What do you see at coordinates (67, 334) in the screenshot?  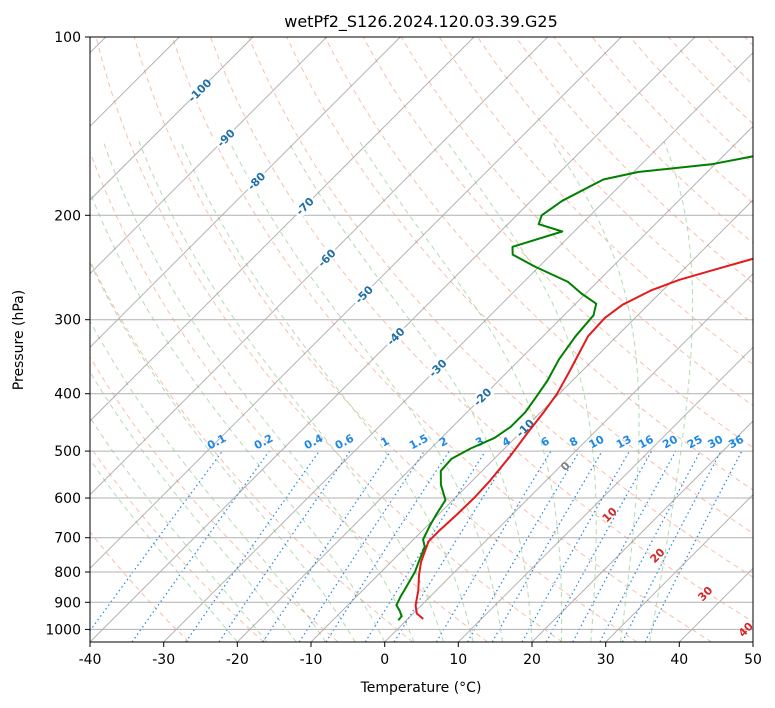 I see `y-axis: 100 200 300 400 500 600 700 800 900 1000` at bounding box center [67, 334].